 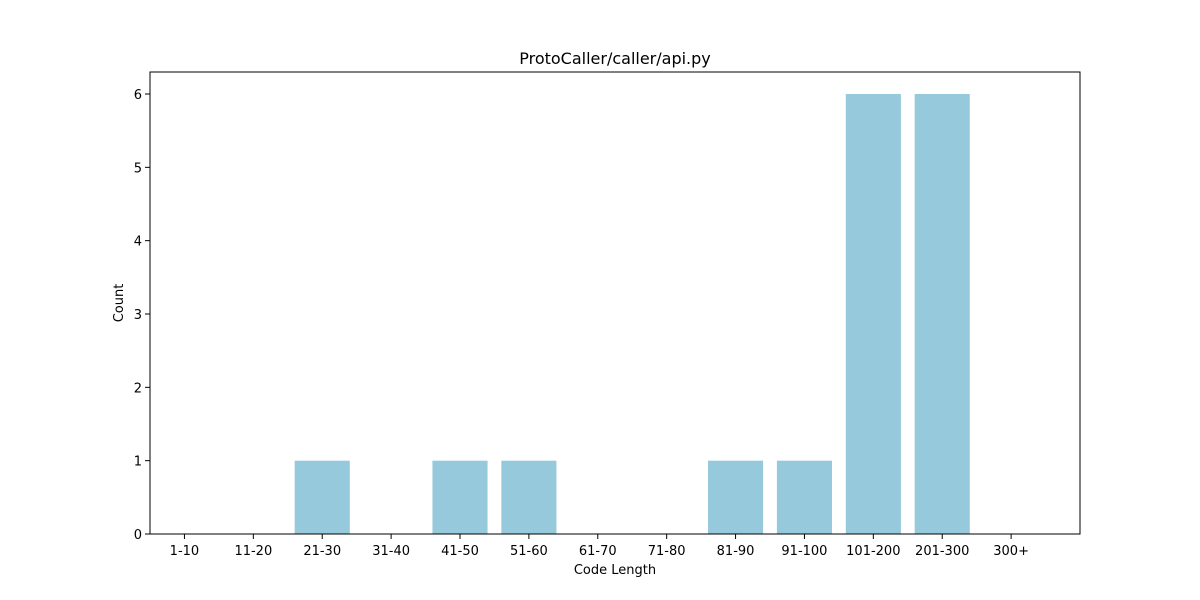 I want to click on x-tick-label: 1-10, so click(x=185, y=551).